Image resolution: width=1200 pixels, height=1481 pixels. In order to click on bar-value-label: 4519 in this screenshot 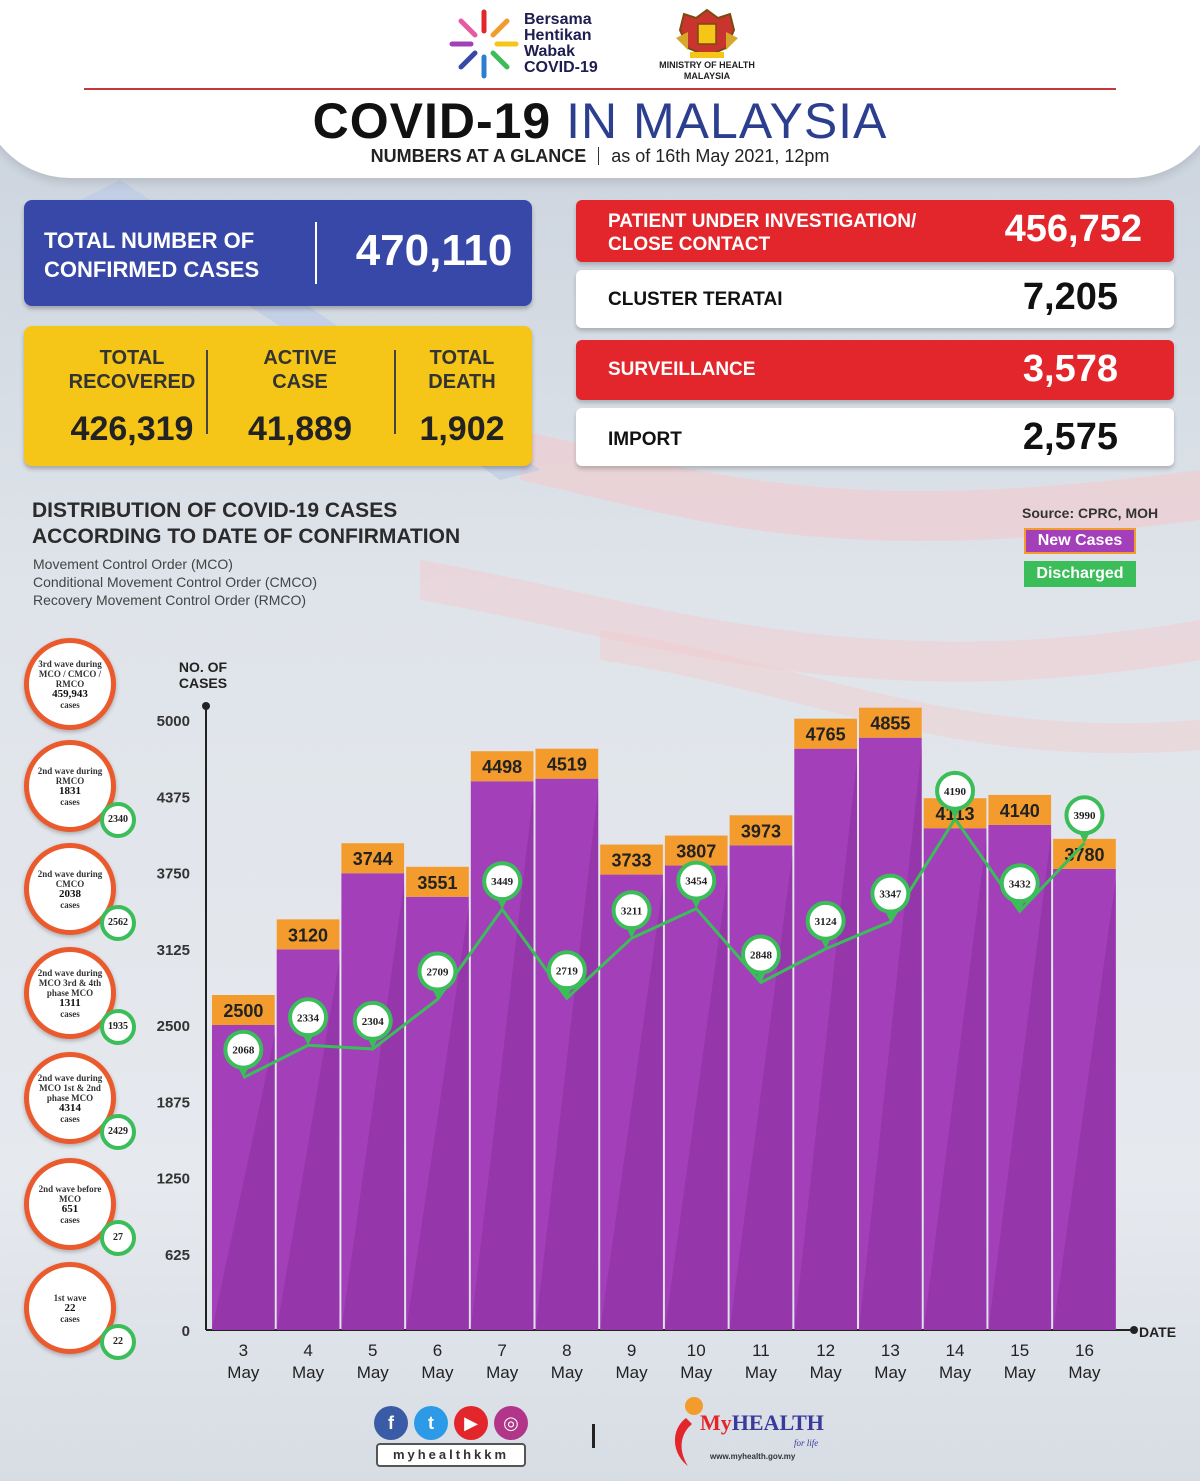, I will do `click(567, 765)`.